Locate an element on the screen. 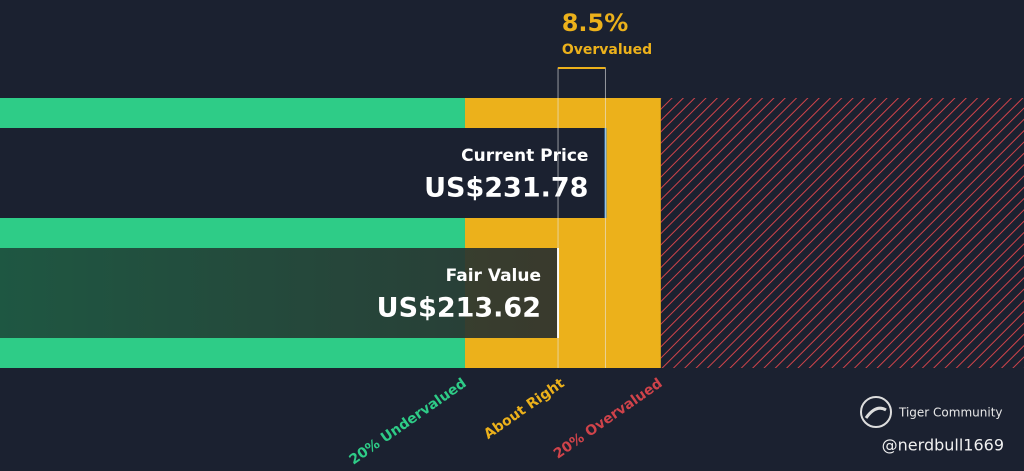 The height and width of the screenshot is (471, 1024). series-name: Fair Value is located at coordinates (493, 276).